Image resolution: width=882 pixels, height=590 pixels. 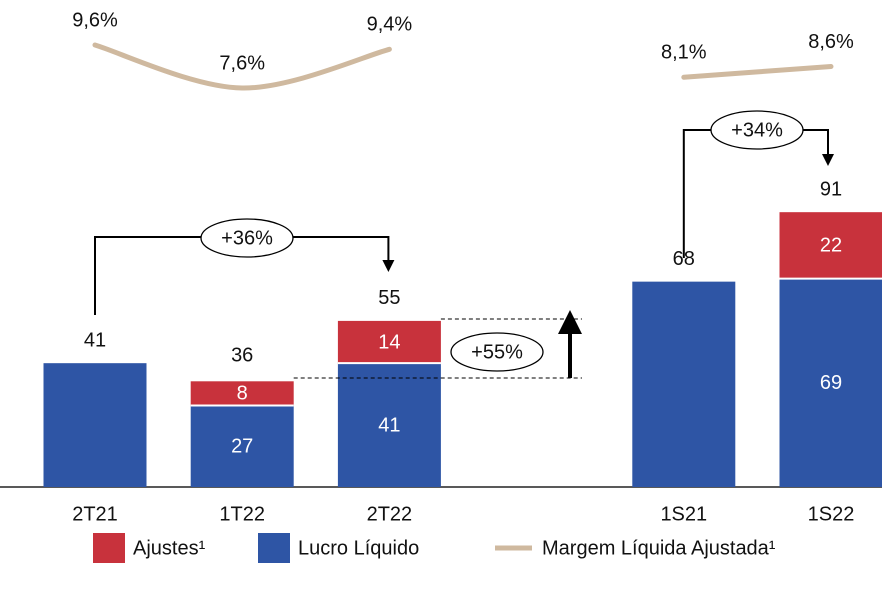 I want to click on line-label: 8,6%, so click(x=831, y=42).